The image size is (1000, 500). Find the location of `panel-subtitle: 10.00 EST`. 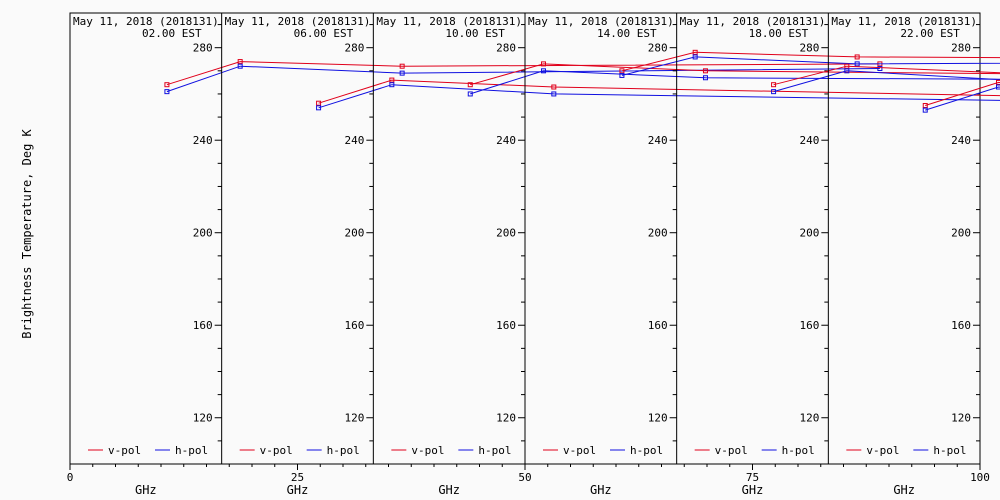

panel-subtitle: 10.00 EST is located at coordinates (475, 33).